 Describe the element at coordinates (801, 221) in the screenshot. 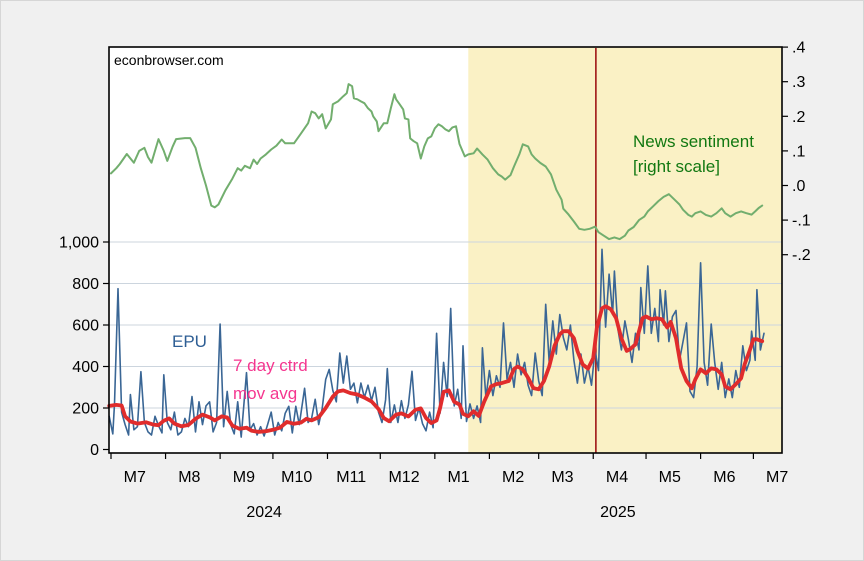

I see `right-axis-tick-label: -.1` at that location.